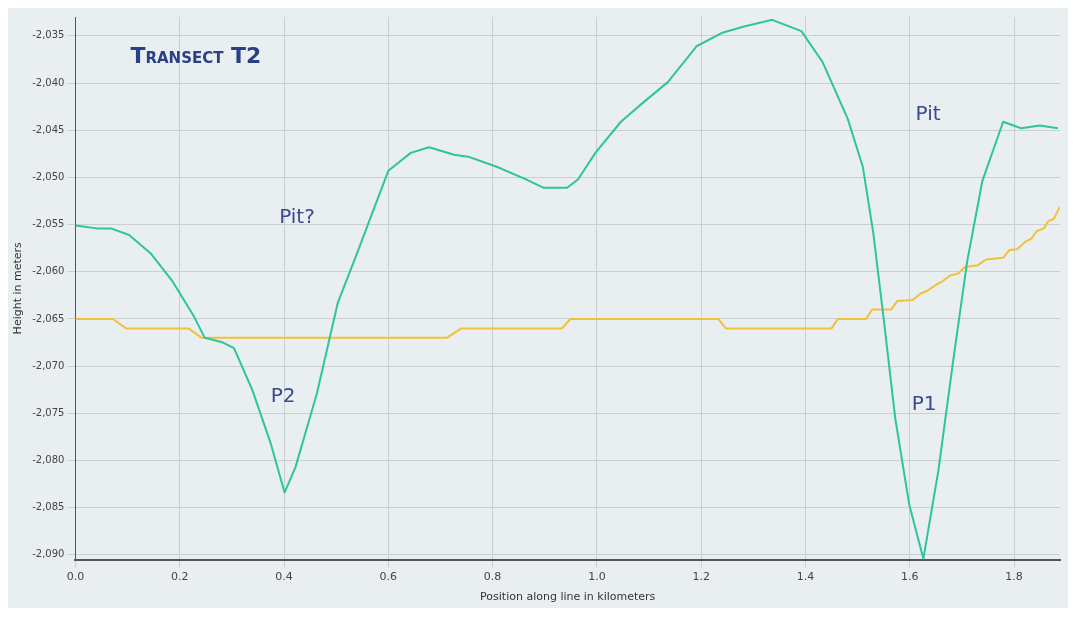 This screenshot has height=620, width=1078. I want to click on y-tick-label: -2,060, so click(48, 271).